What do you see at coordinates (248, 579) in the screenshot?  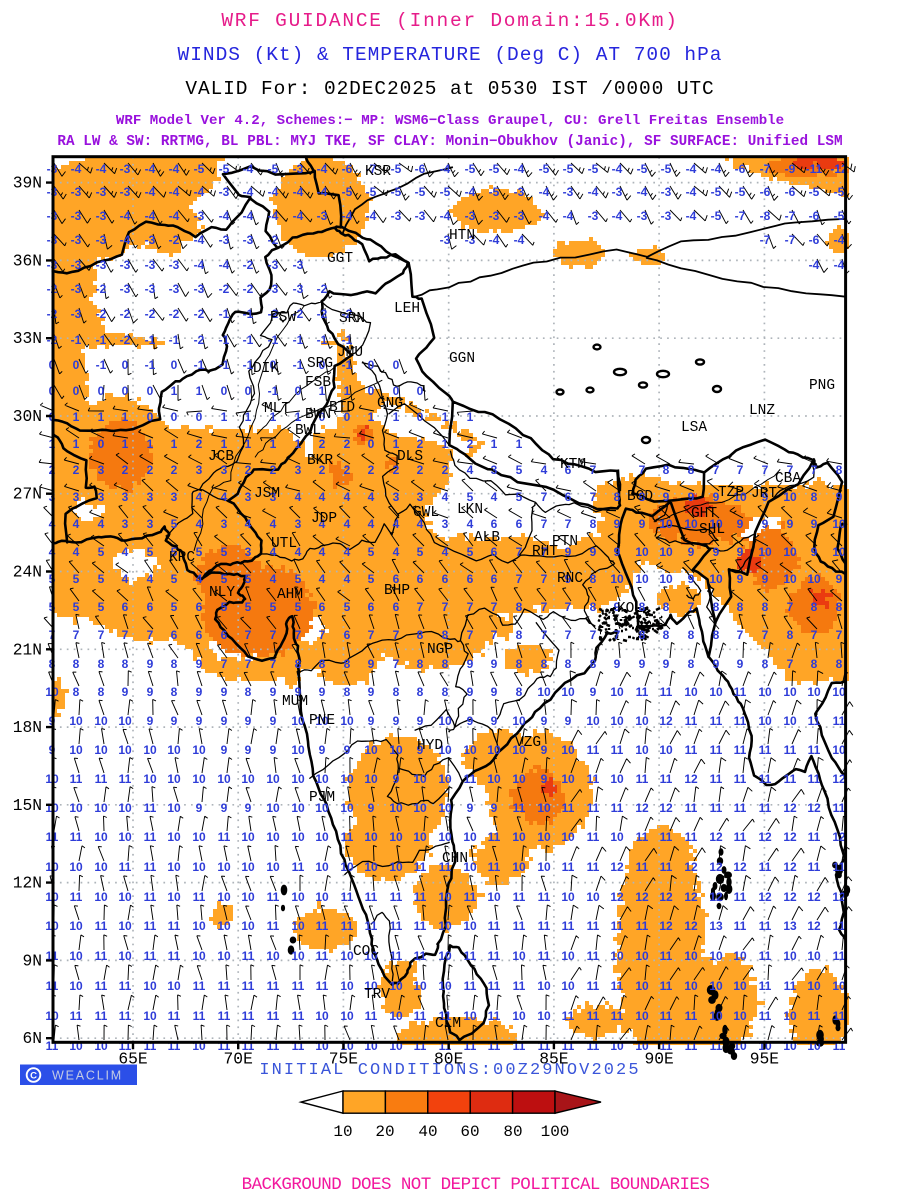 I see `svg-text: 5` at bounding box center [248, 579].